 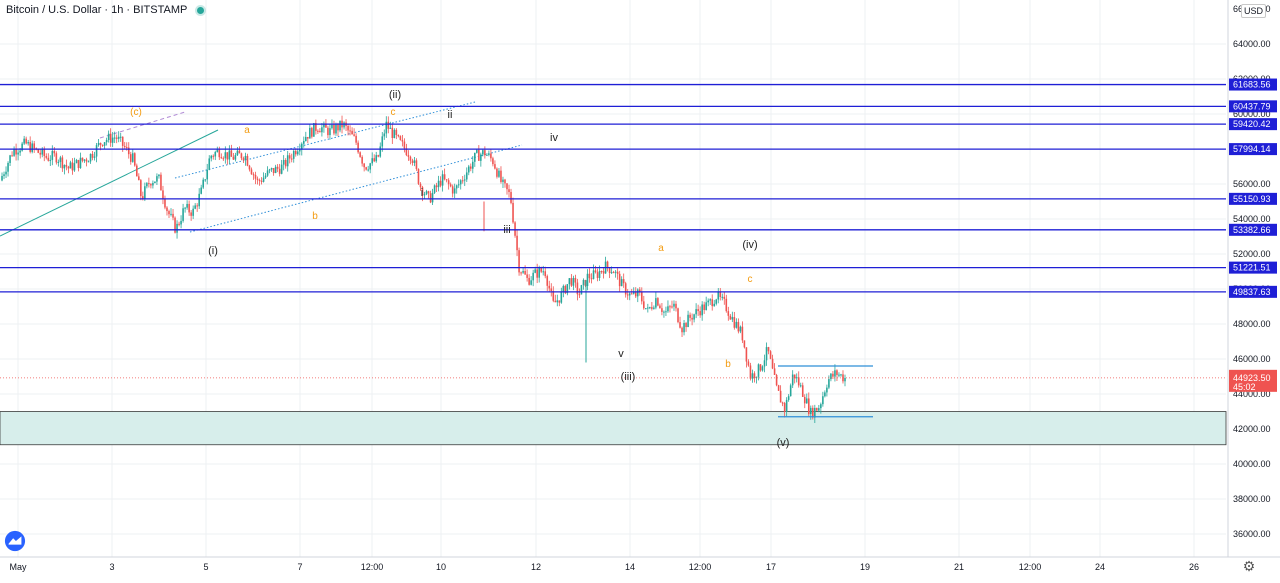 What do you see at coordinates (536, 567) in the screenshot?
I see `time-axis-label: 12` at bounding box center [536, 567].